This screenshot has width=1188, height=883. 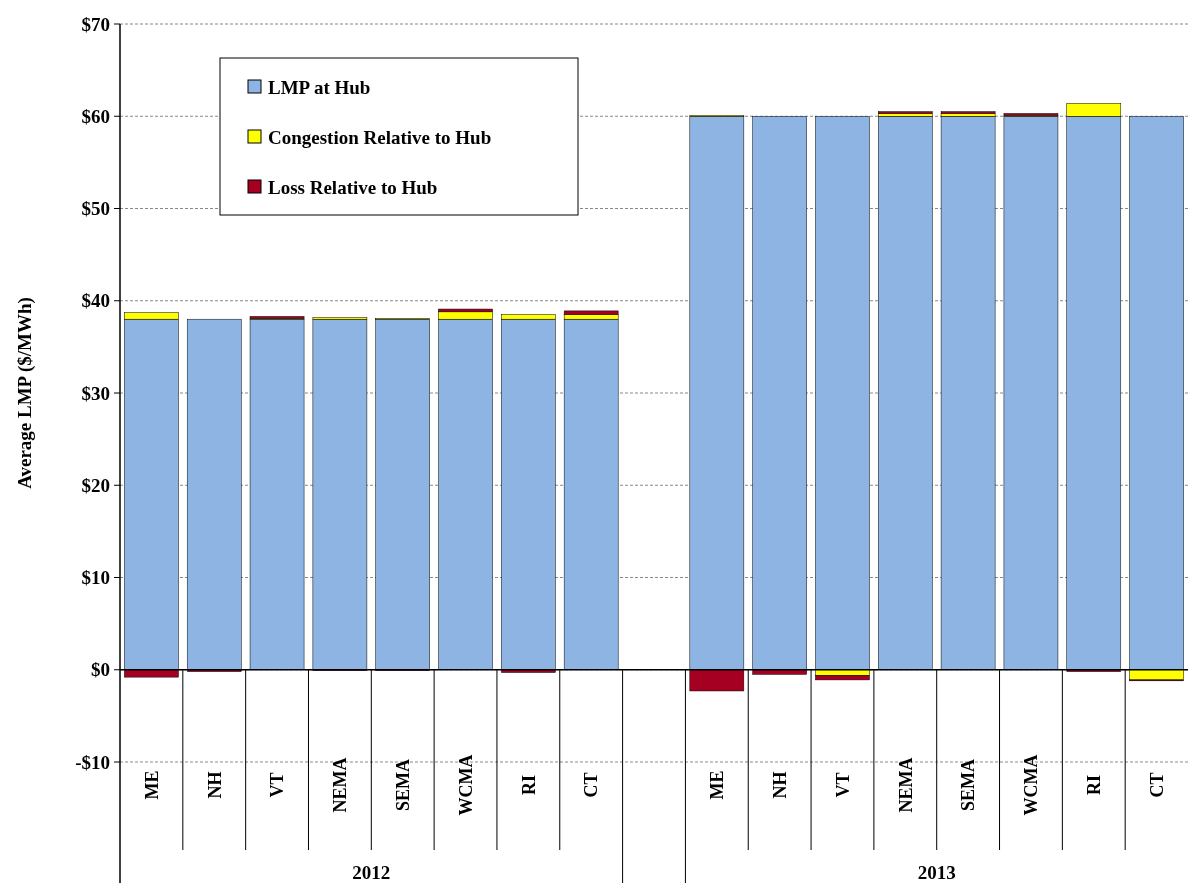 I want to click on y-tick-label: $50, so click(x=95, y=209).